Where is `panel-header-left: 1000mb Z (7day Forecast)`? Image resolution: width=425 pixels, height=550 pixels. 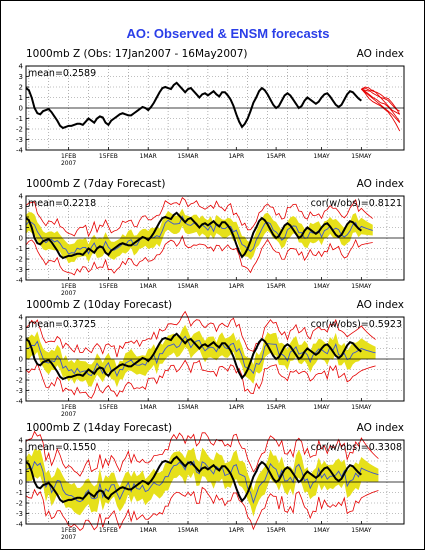 panel-header-left: 1000mb Z (7day Forecast) is located at coordinates (95, 184).